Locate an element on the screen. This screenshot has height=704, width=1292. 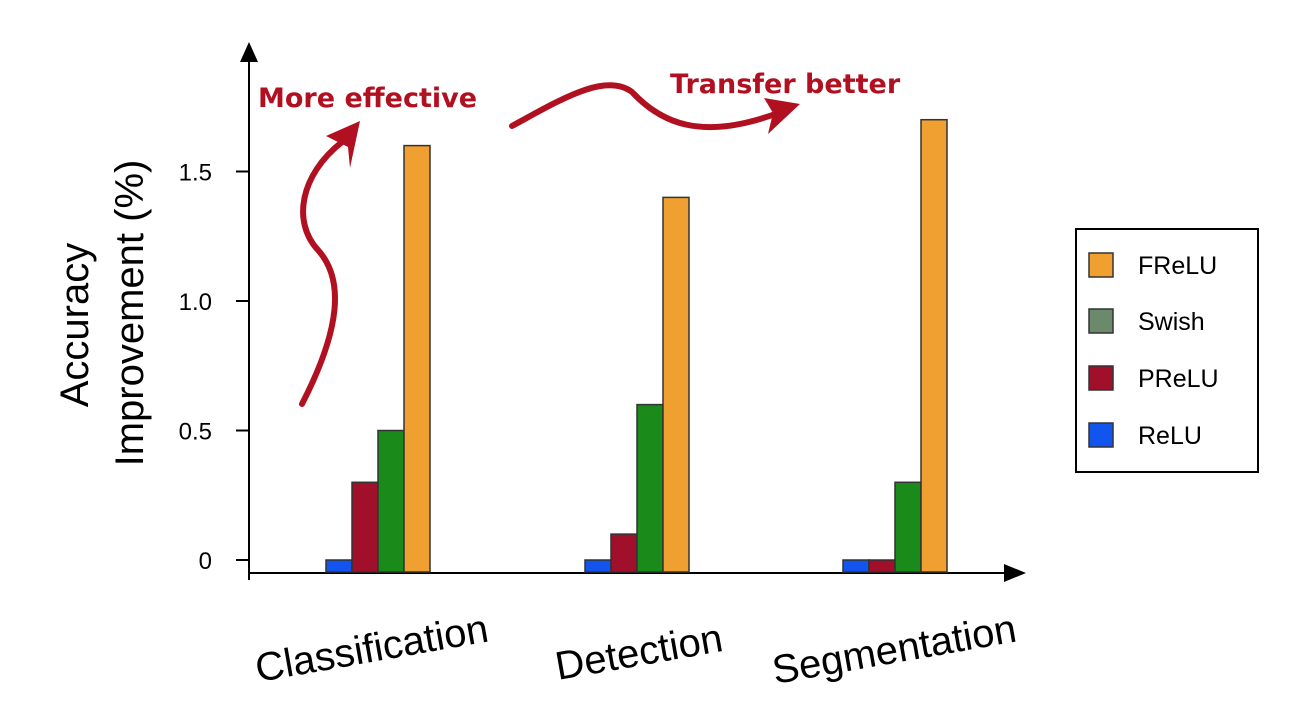
category-label-detection: Detection is located at coordinates (639, 652).